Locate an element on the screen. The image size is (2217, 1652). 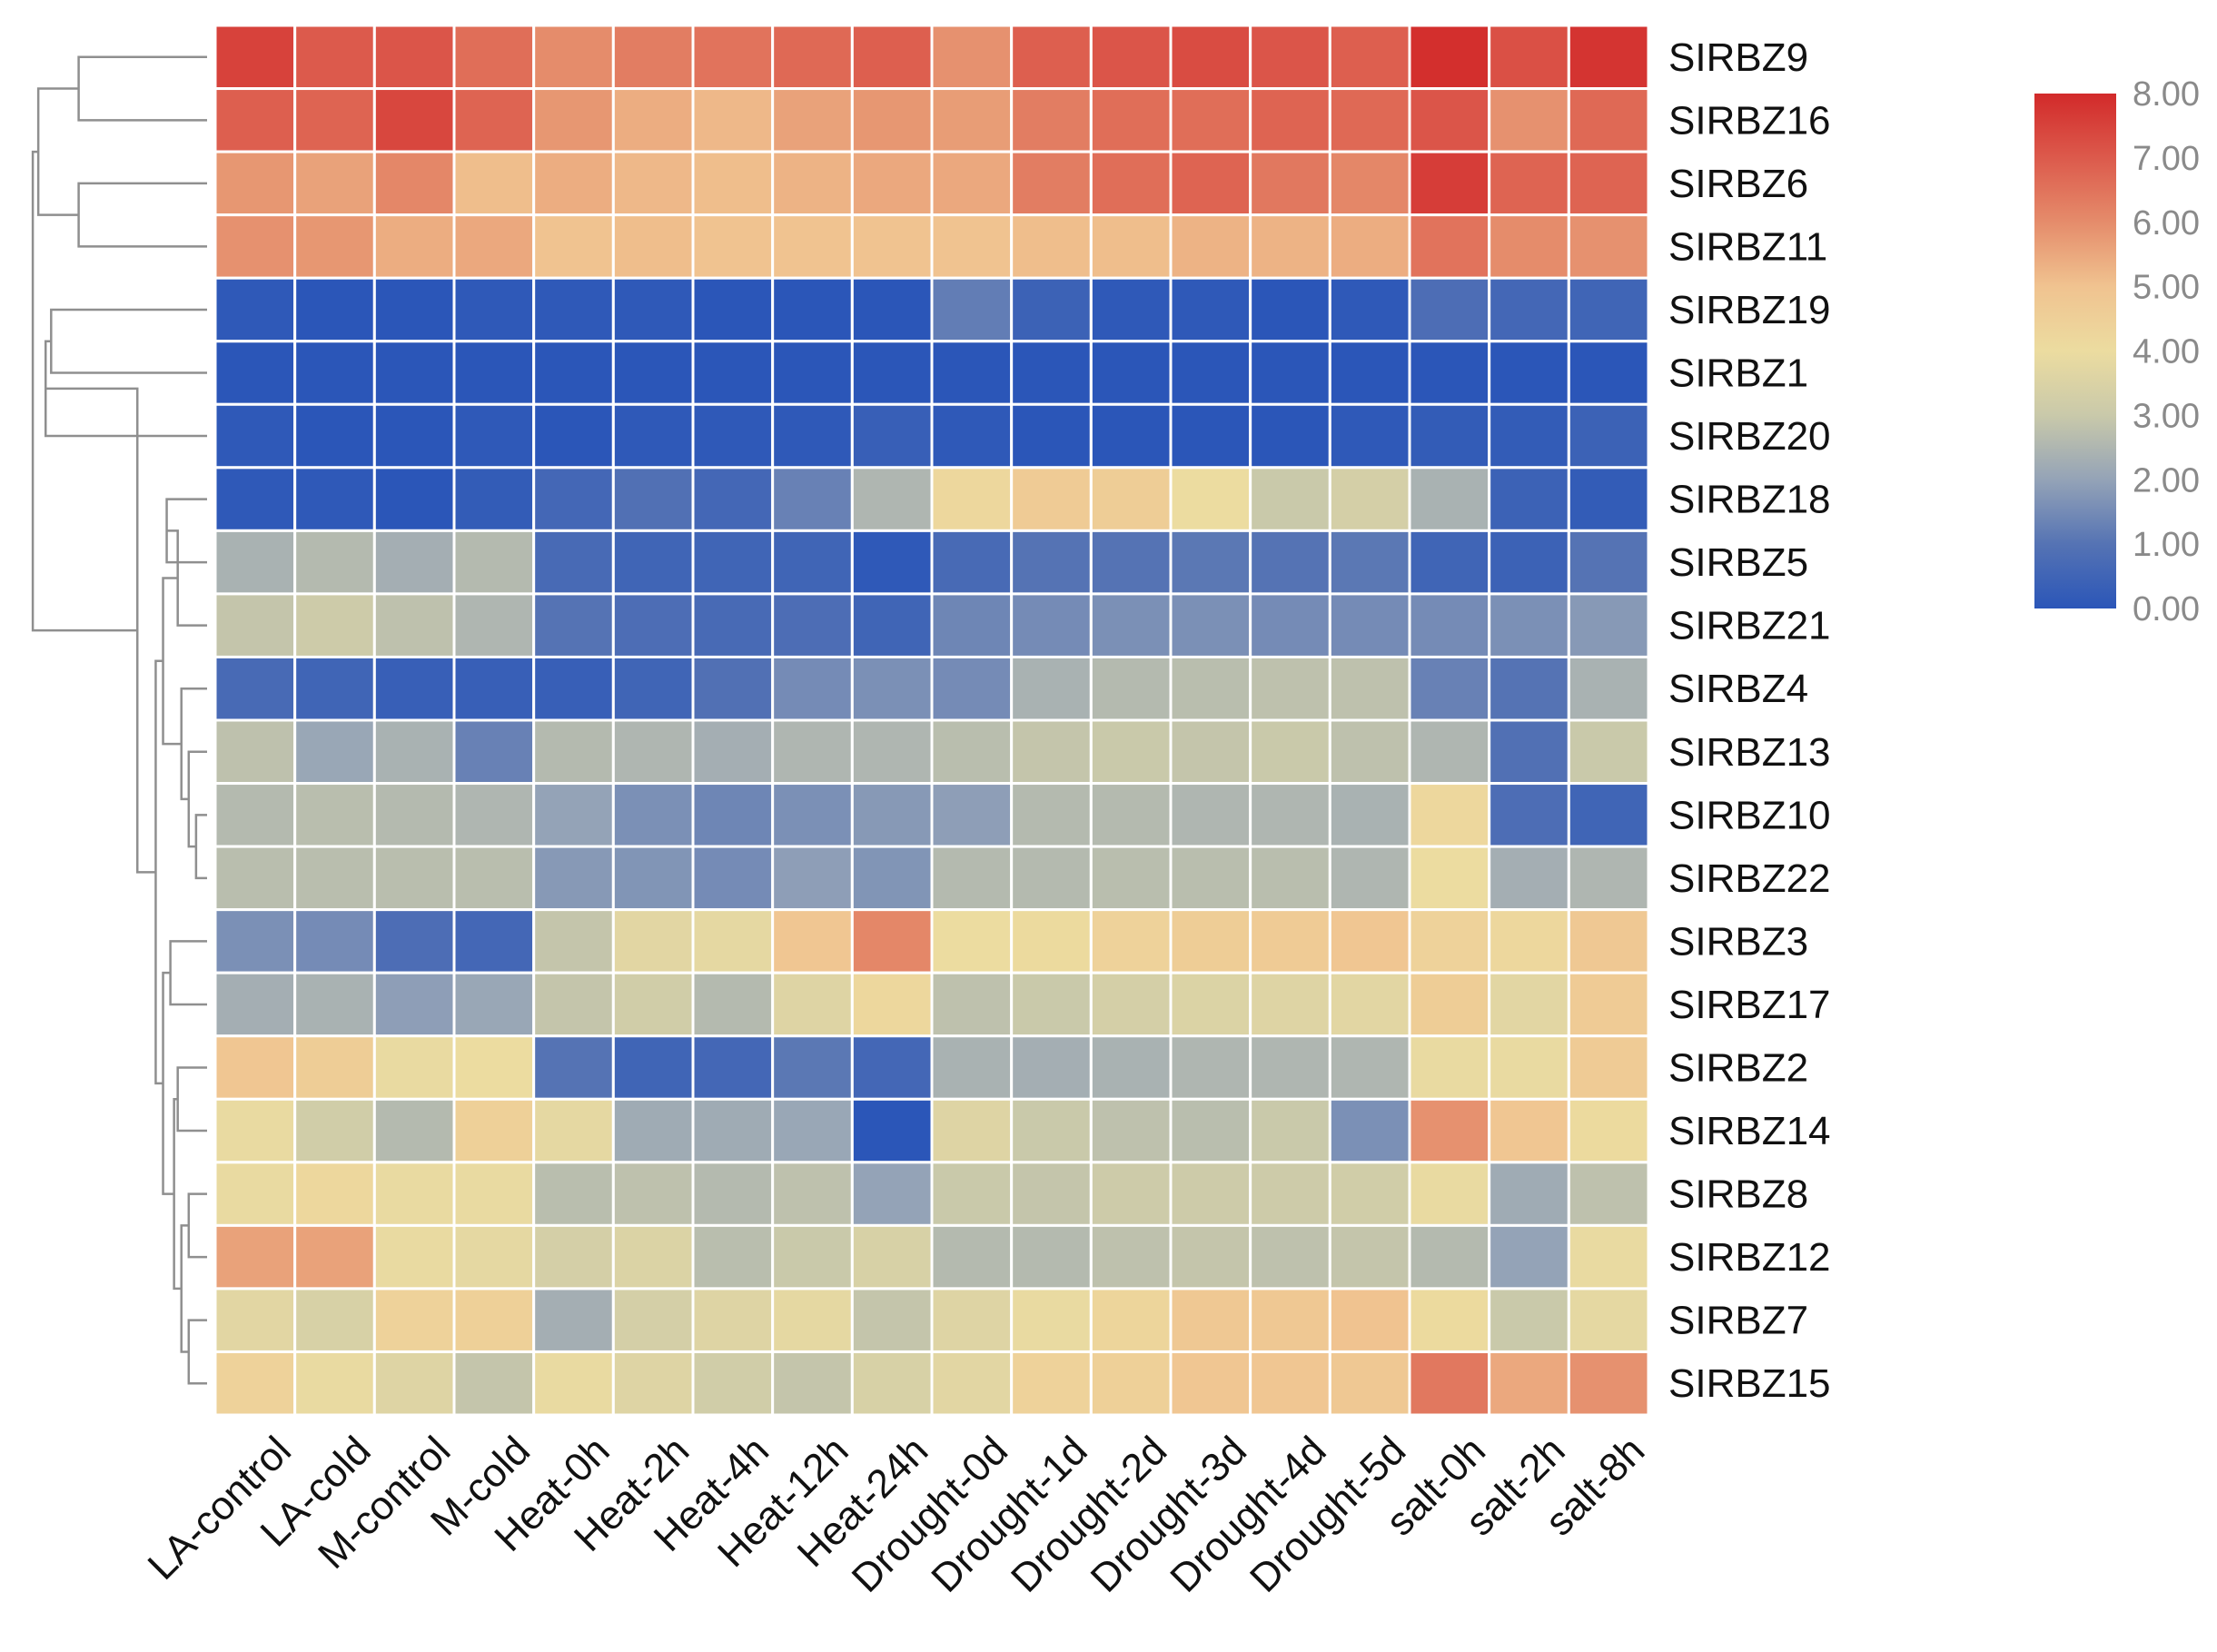
row-label: SIRBZ14 is located at coordinates (1749, 1131).